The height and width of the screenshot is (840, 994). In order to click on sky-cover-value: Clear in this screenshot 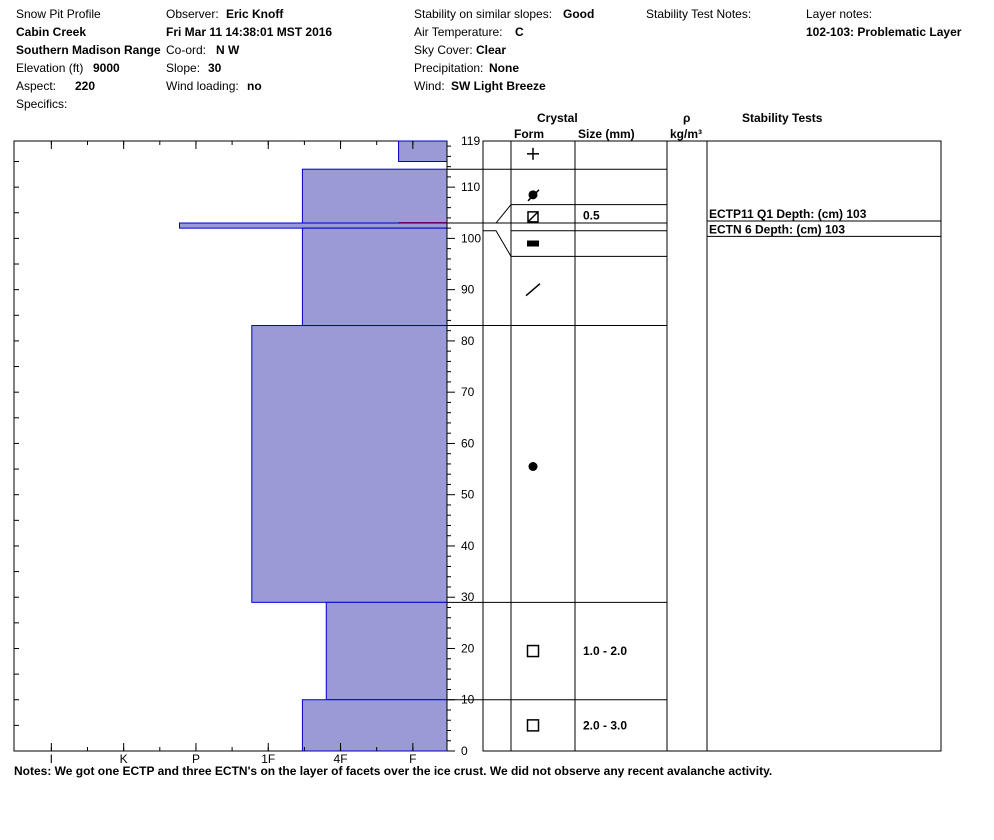, I will do `click(491, 50)`.